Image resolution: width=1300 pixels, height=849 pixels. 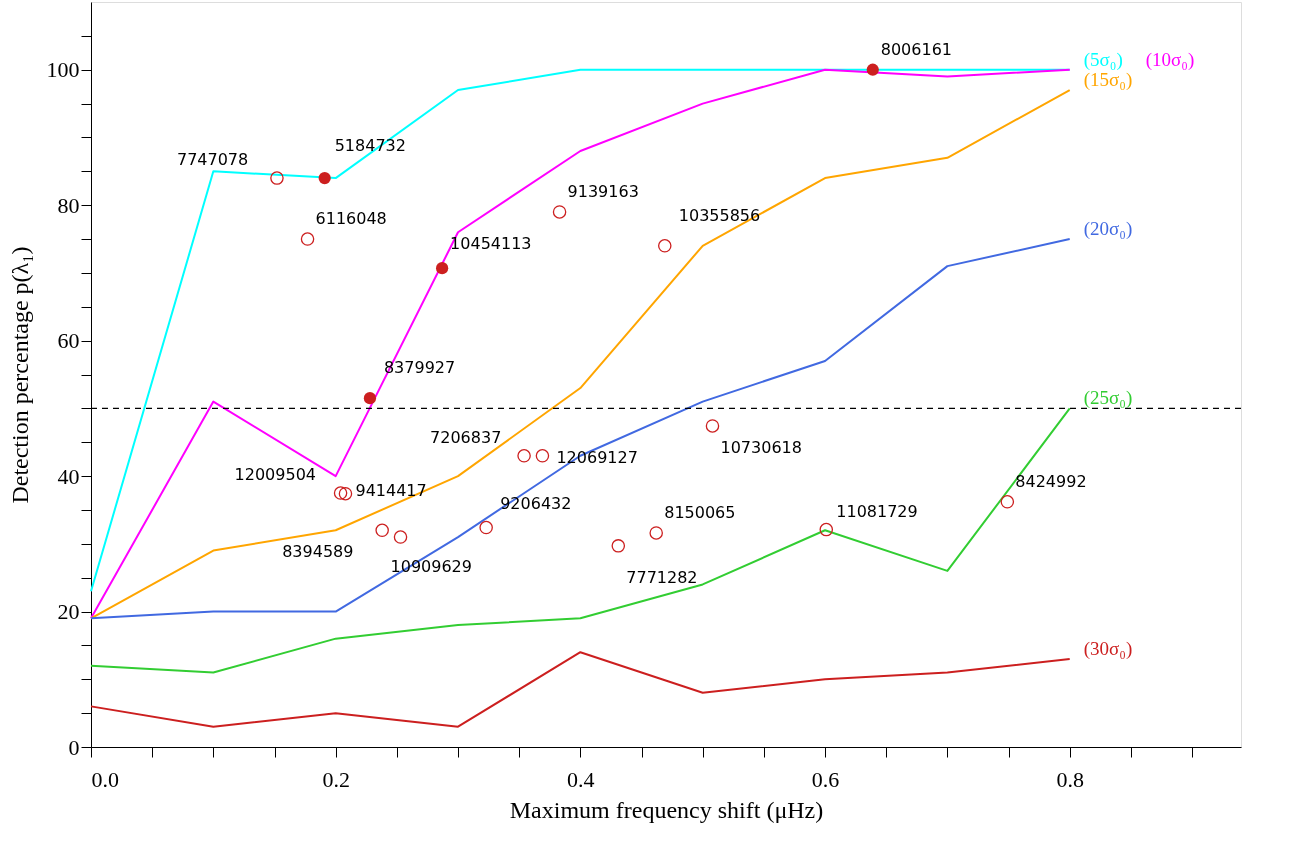 What do you see at coordinates (603, 191) in the screenshot?
I see `annotation: 9139163` at bounding box center [603, 191].